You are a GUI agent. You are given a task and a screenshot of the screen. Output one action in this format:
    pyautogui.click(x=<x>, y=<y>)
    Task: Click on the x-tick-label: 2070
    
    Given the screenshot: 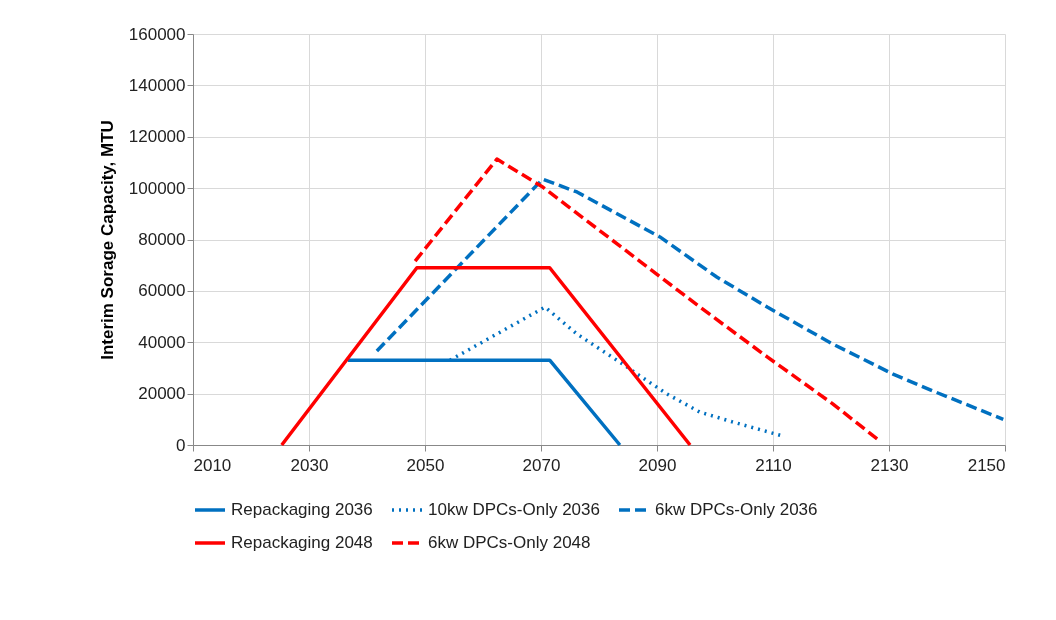 What is the action you would take?
    pyautogui.click(x=541, y=465)
    